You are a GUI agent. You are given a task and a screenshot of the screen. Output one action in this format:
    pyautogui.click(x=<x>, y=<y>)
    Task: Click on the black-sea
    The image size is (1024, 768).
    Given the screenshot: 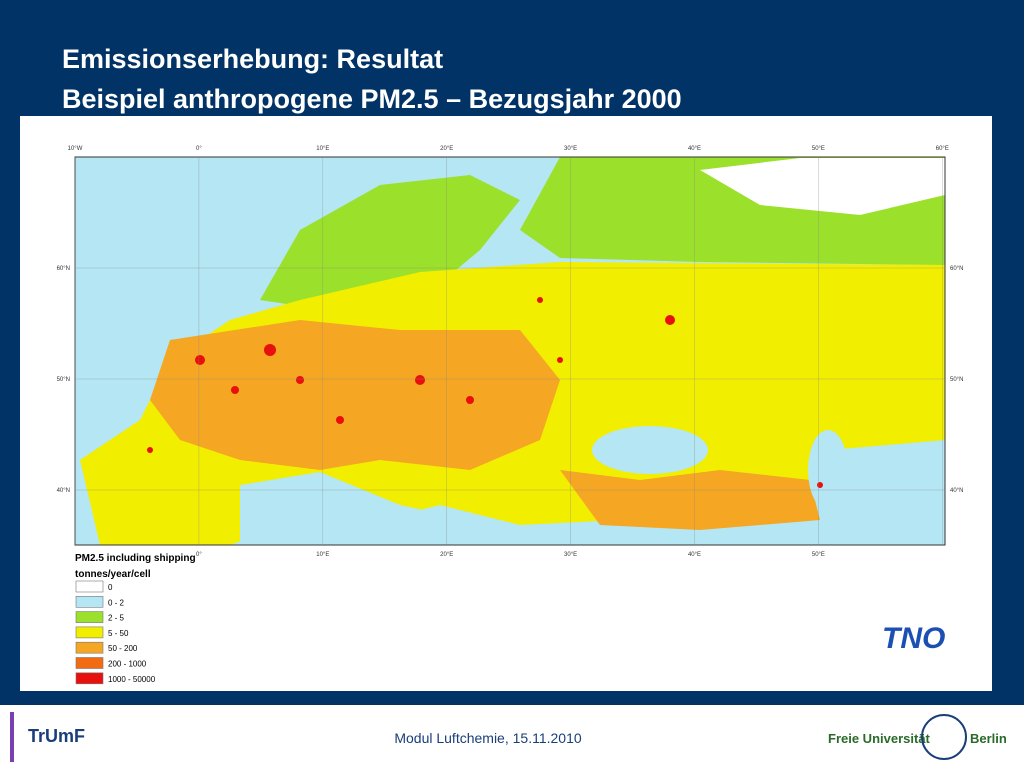 What is the action you would take?
    pyautogui.click(x=650, y=450)
    